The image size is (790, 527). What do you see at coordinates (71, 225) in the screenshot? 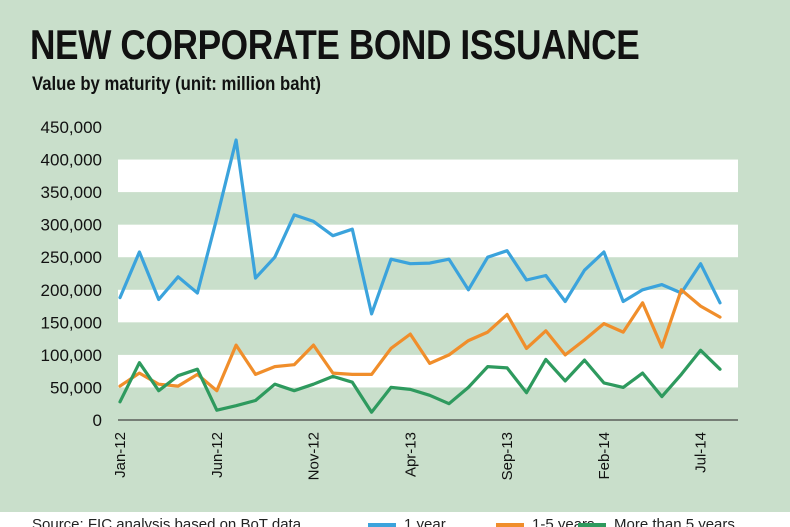
I see `y-tick-label: 300,000` at bounding box center [71, 225].